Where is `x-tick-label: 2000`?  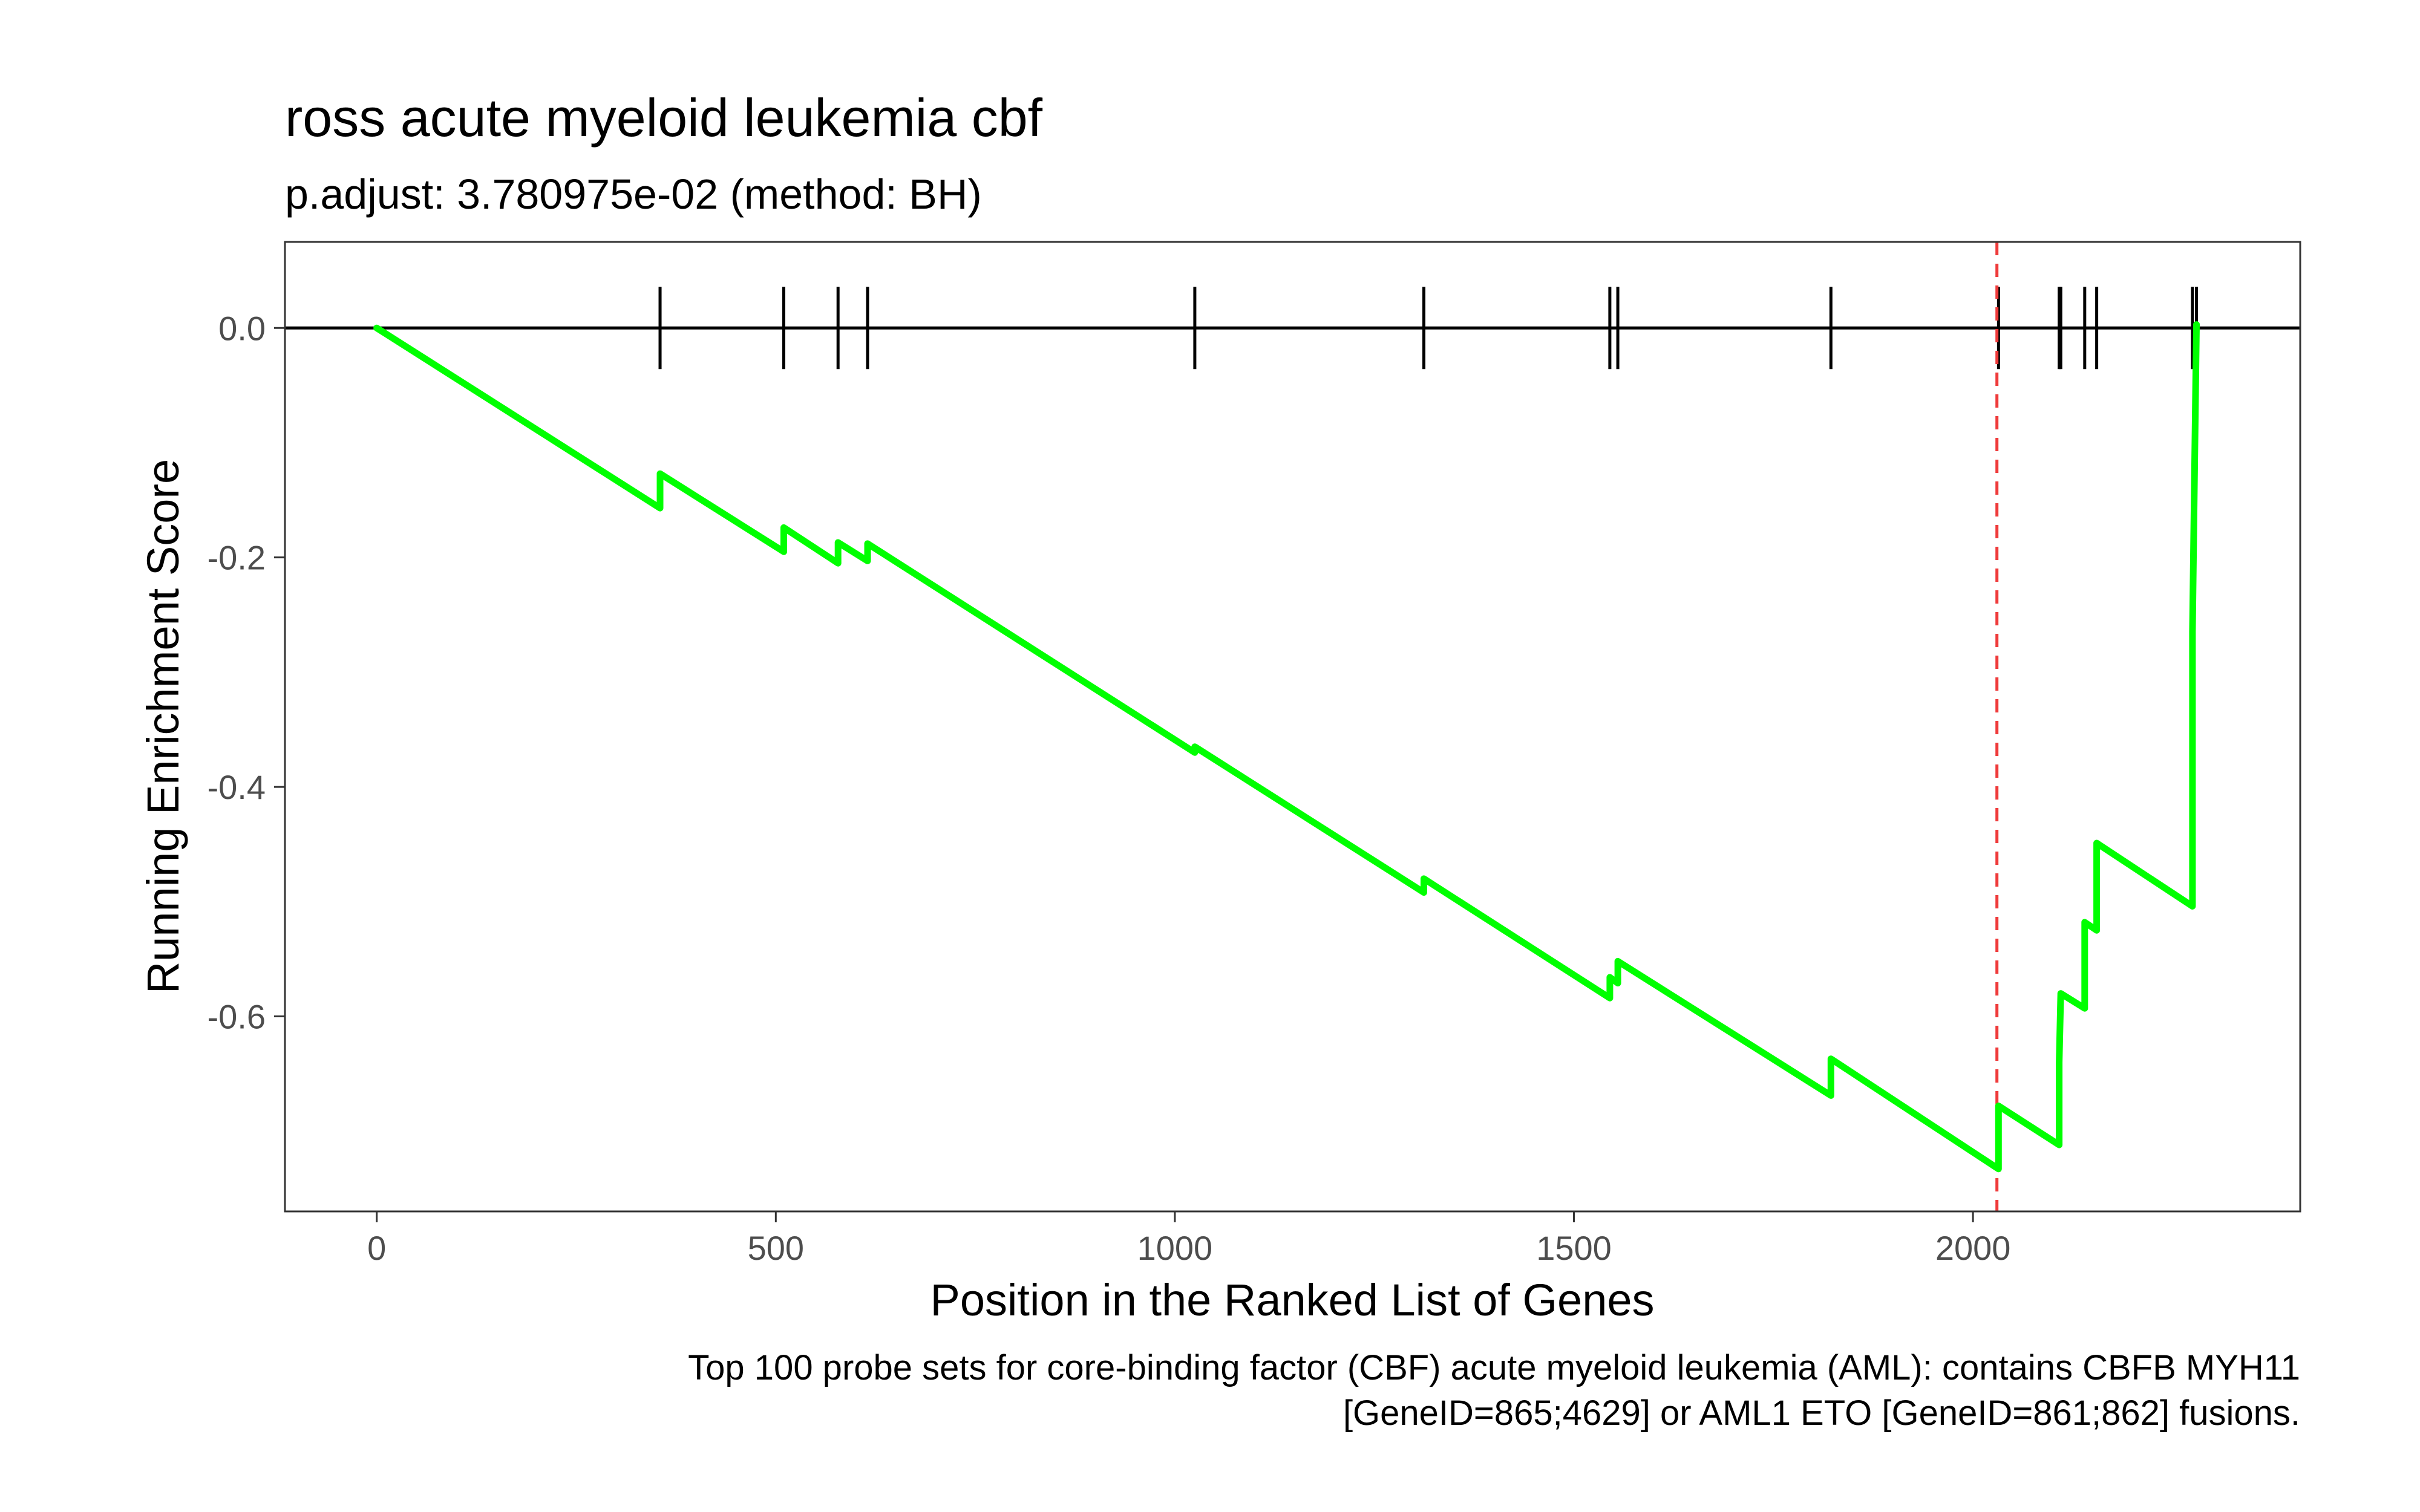
x-tick-label: 2000 is located at coordinates (1973, 1248).